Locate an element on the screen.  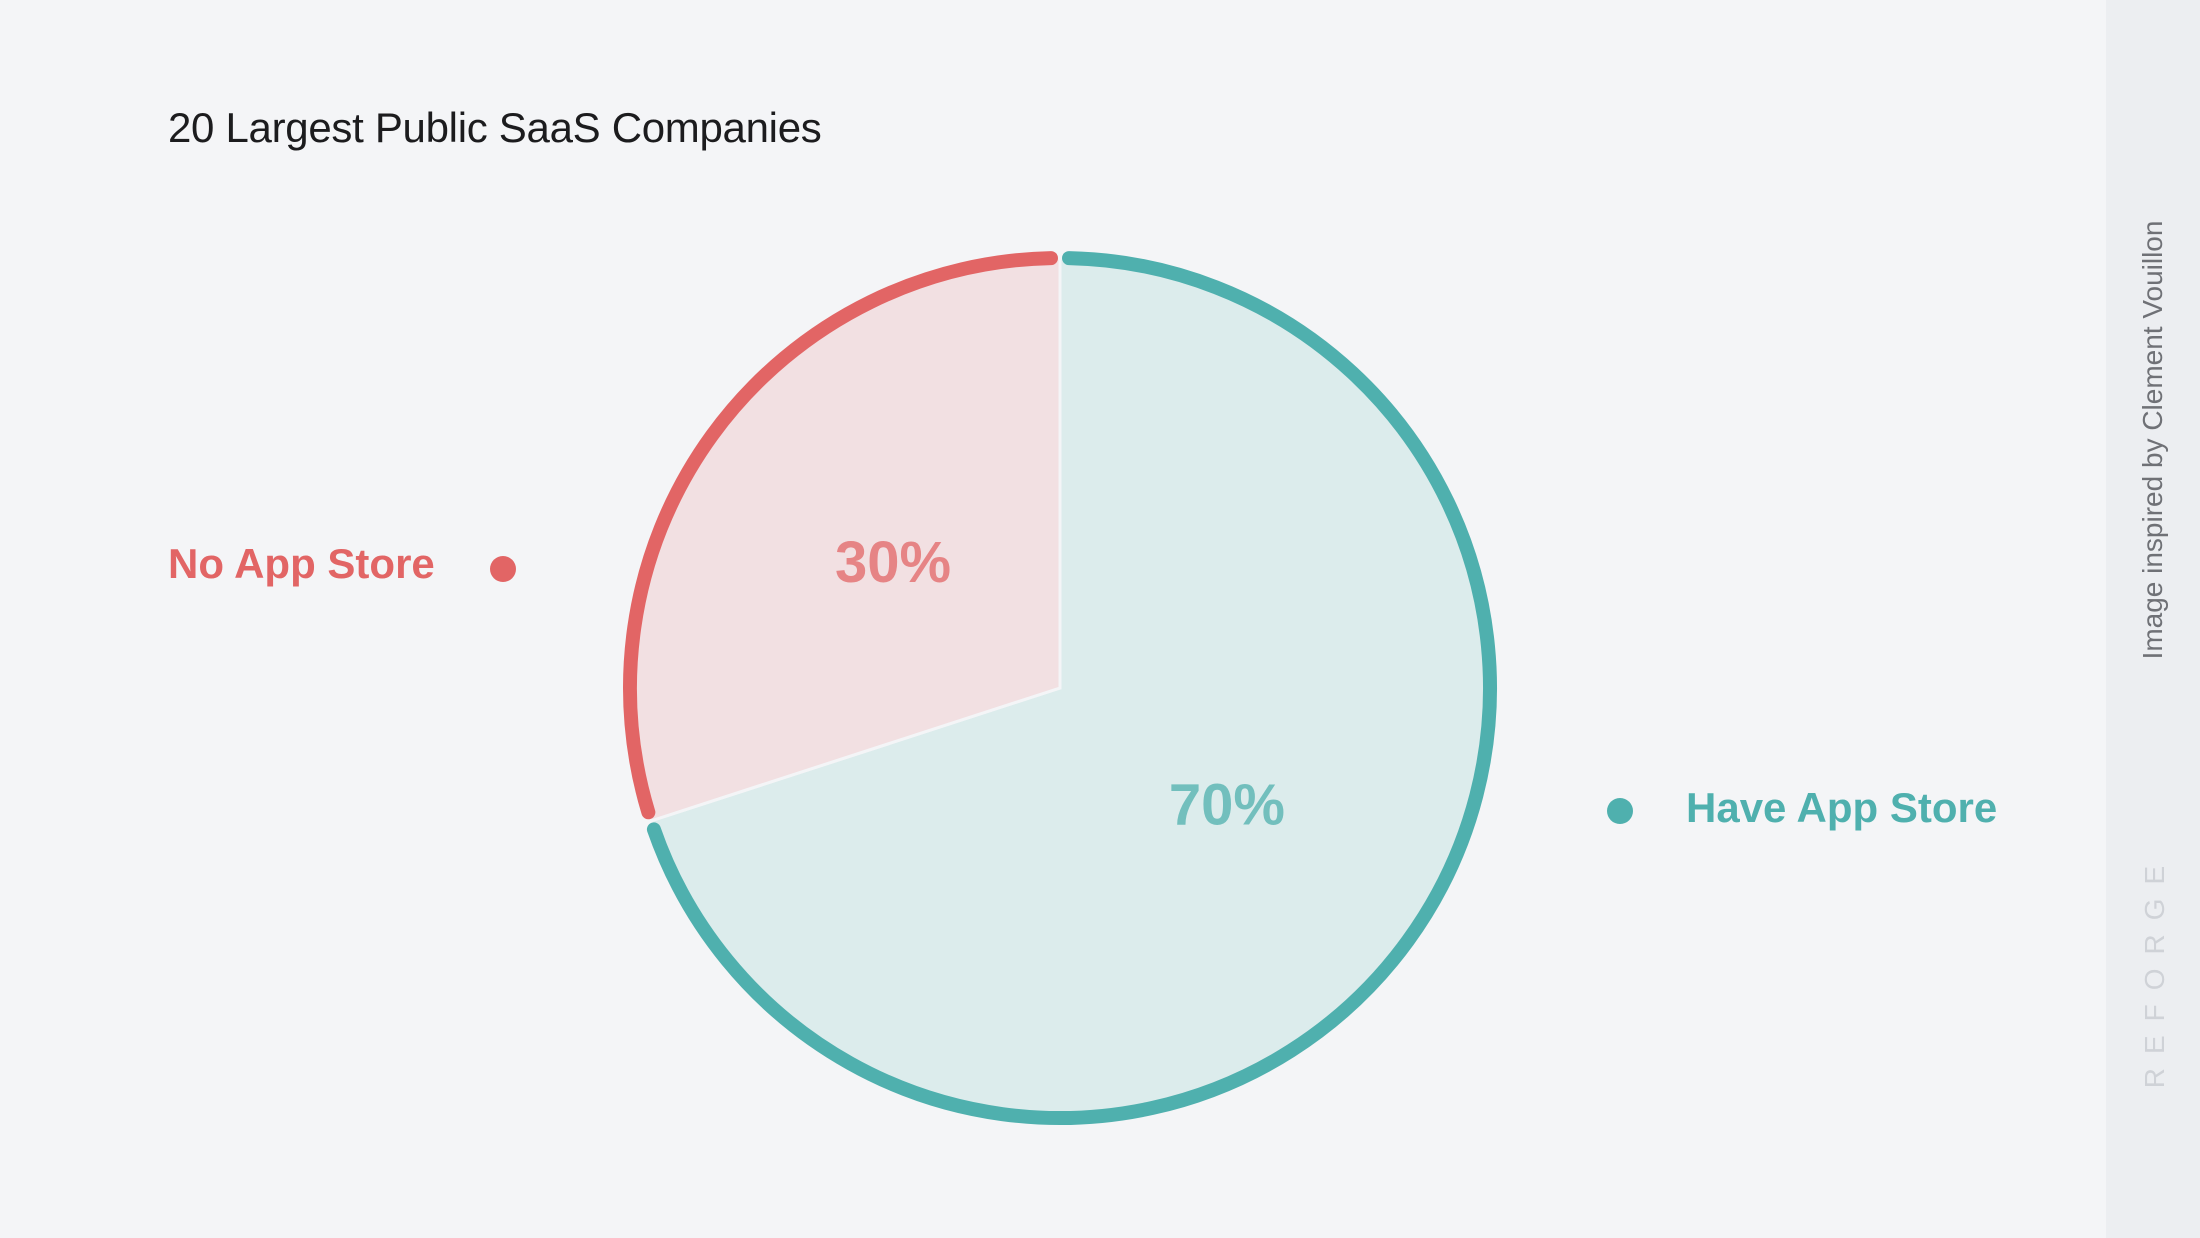
chart-title: 20 Largest Public SaaS Companies is located at coordinates (495, 127).